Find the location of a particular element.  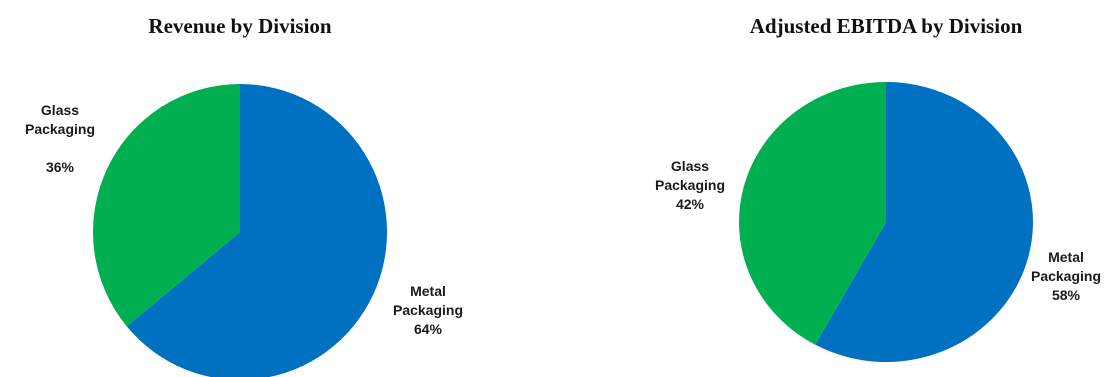

pie-slice-metal is located at coordinates (924, 222).